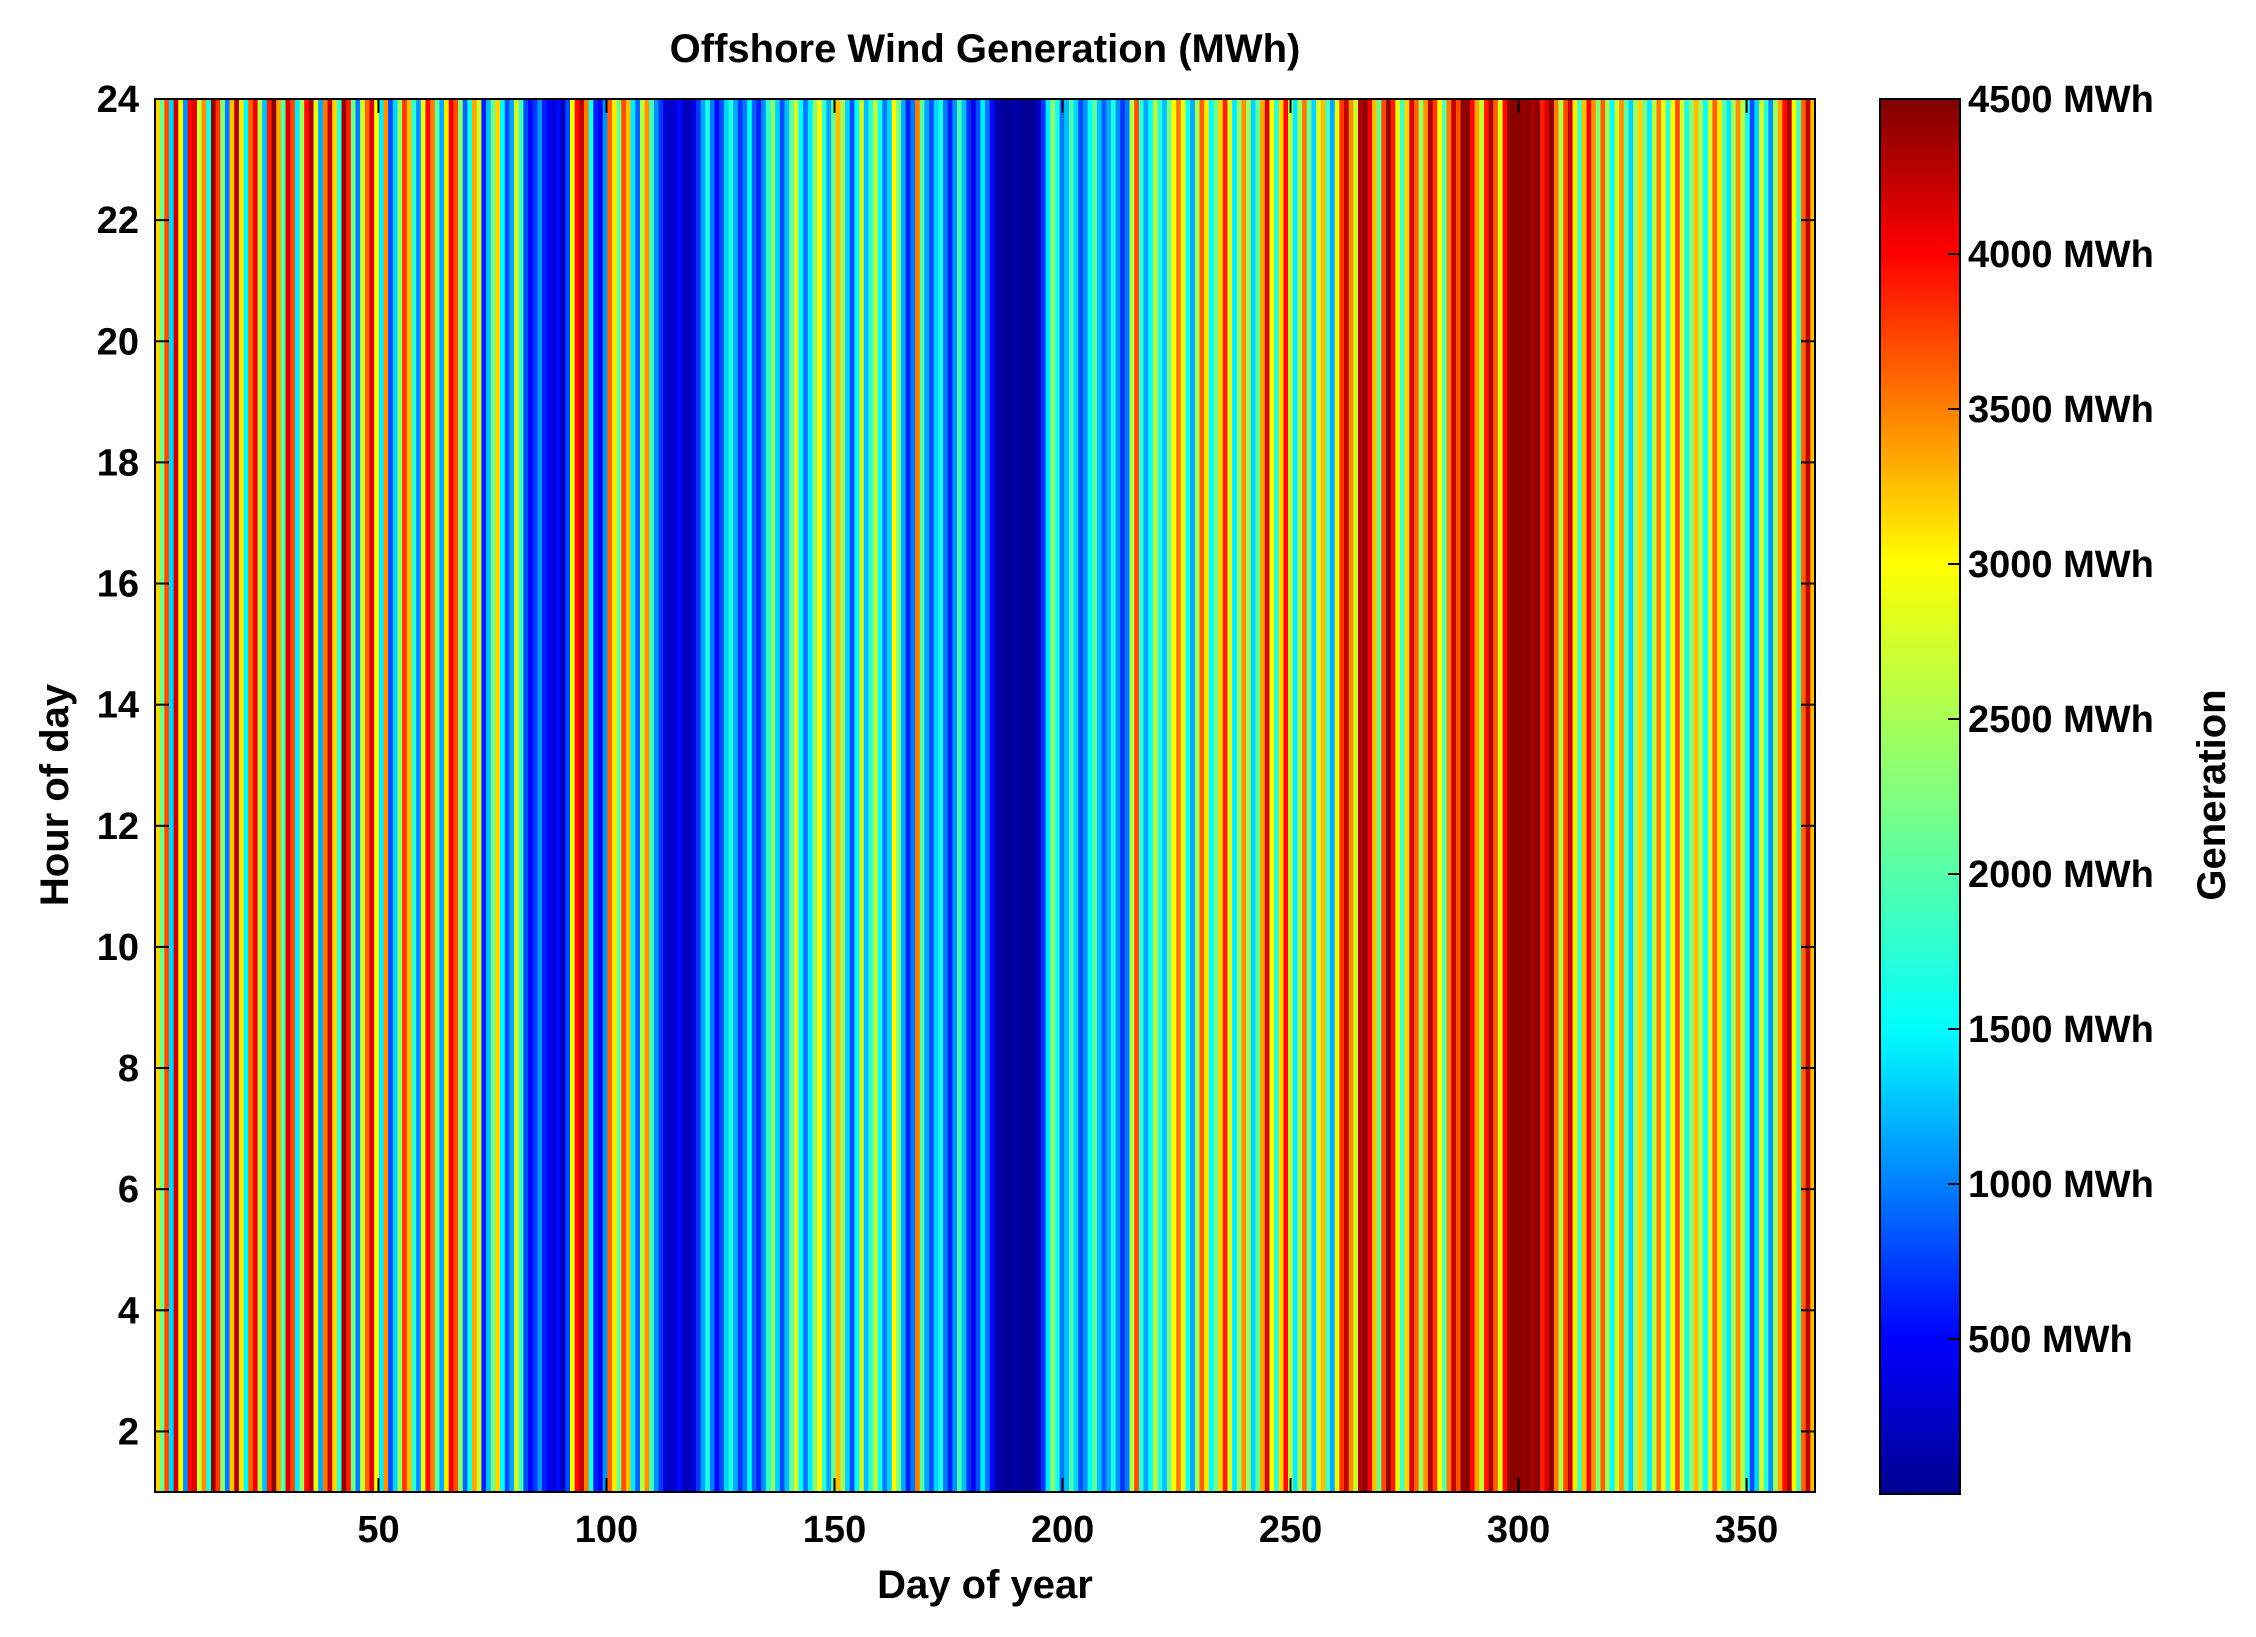  I want to click on colorbar, so click(1920, 796).